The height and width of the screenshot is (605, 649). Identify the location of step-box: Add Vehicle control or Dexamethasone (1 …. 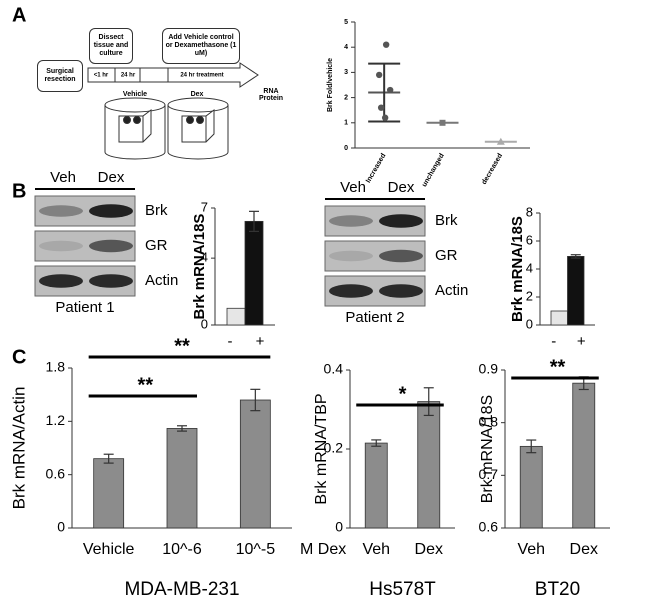
(201, 46).